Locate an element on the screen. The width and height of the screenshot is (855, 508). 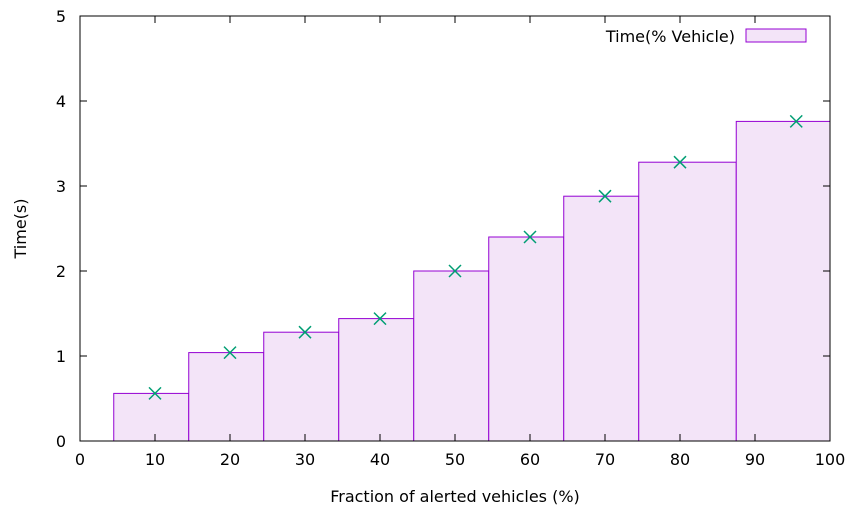
x-tick-label: 10 is located at coordinates (155, 459).